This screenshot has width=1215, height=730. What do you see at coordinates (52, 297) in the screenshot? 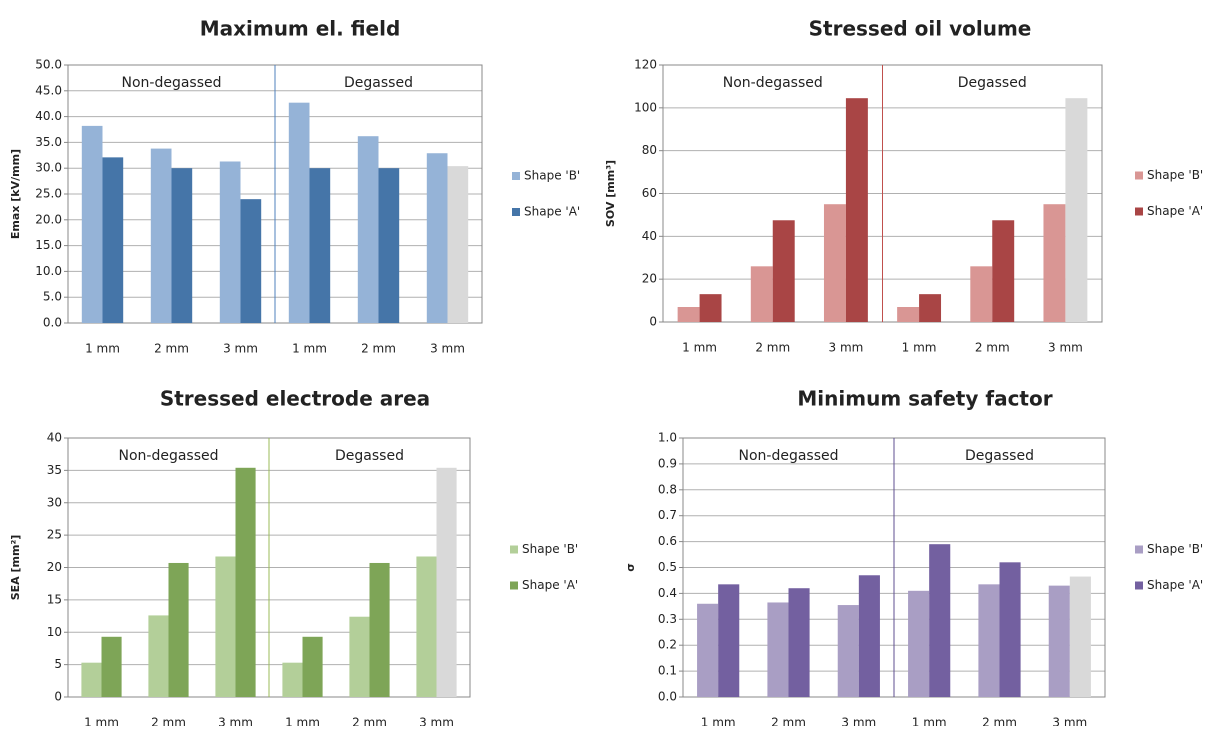
I see `y-tick-label: 5.0` at bounding box center [52, 297].